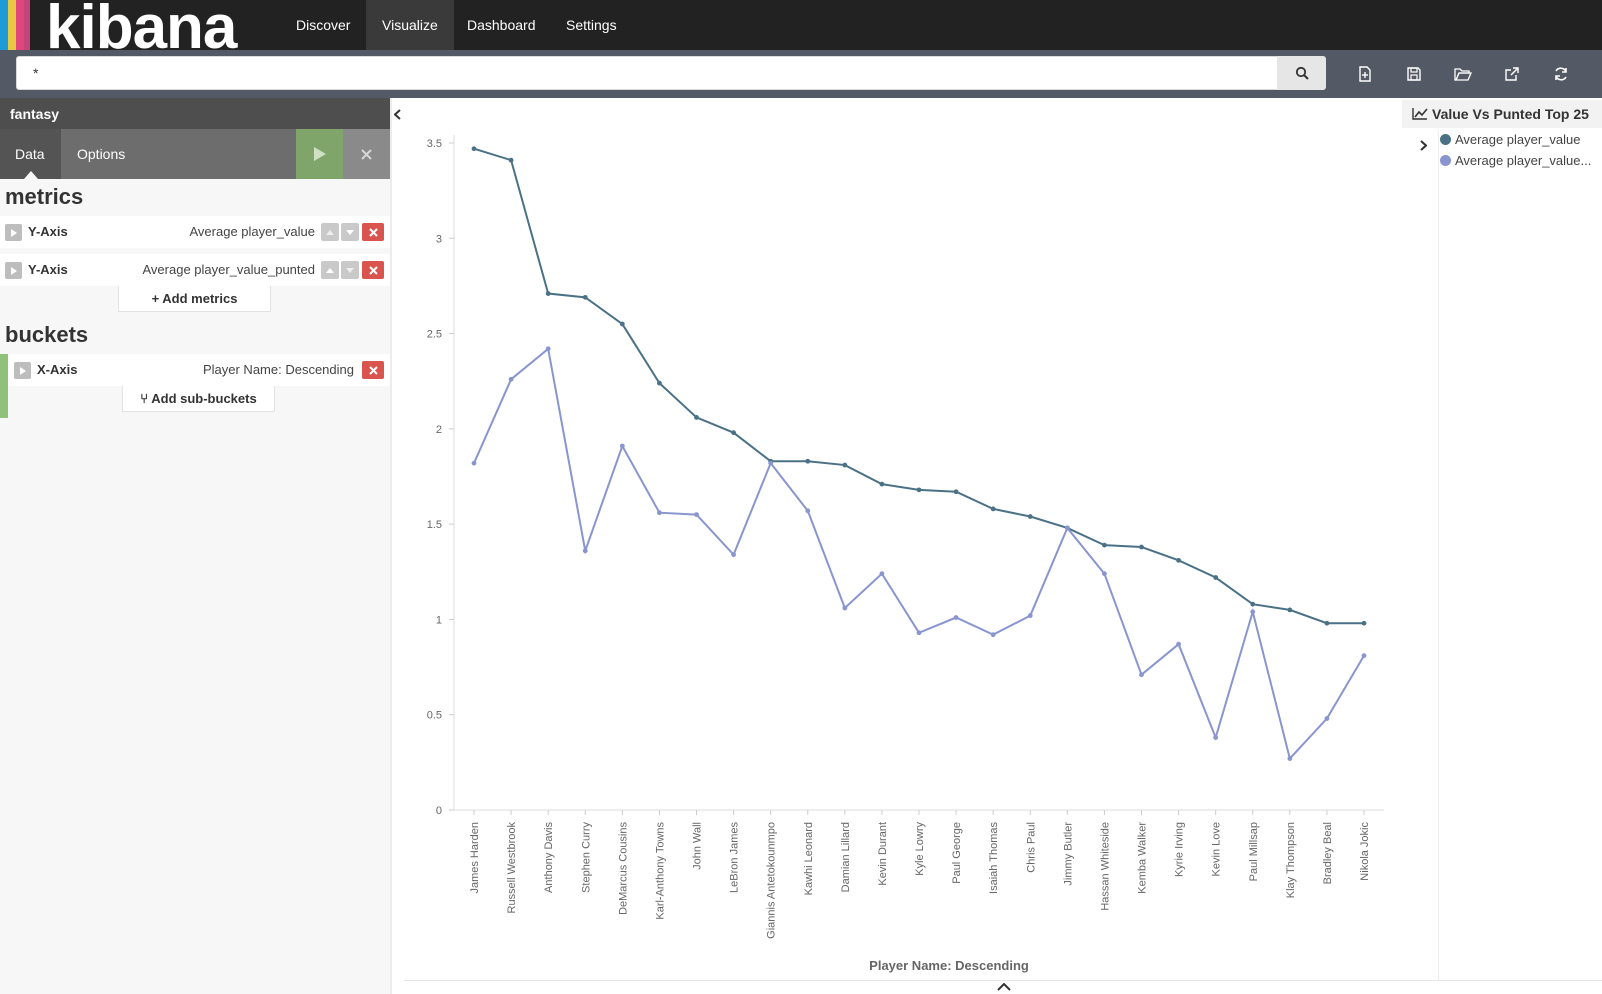  I want to click on y-tick-label: 1, so click(439, 620).